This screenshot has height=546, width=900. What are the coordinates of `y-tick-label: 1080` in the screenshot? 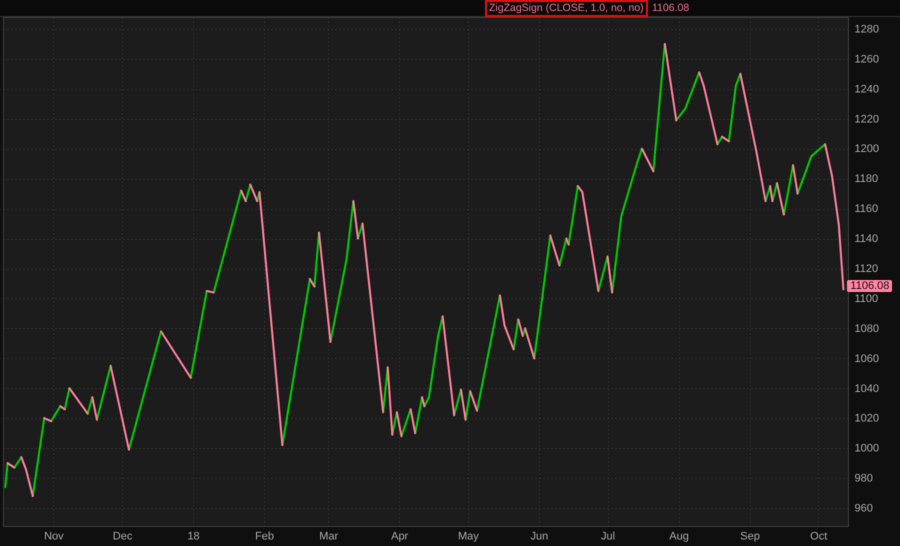 It's located at (866, 328).